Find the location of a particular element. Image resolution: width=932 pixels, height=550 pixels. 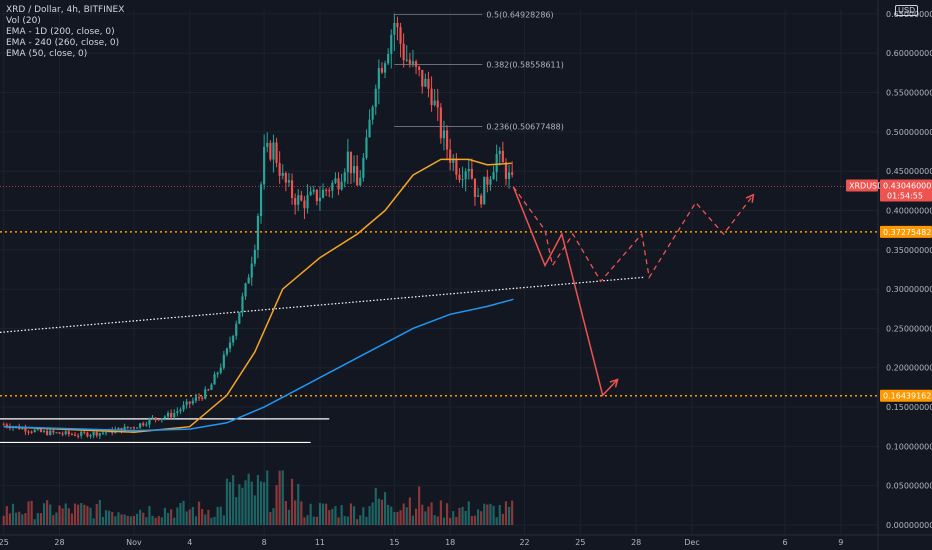

symbol-title: XRD / Dollar, 4h, BITFINEX is located at coordinates (65, 10).